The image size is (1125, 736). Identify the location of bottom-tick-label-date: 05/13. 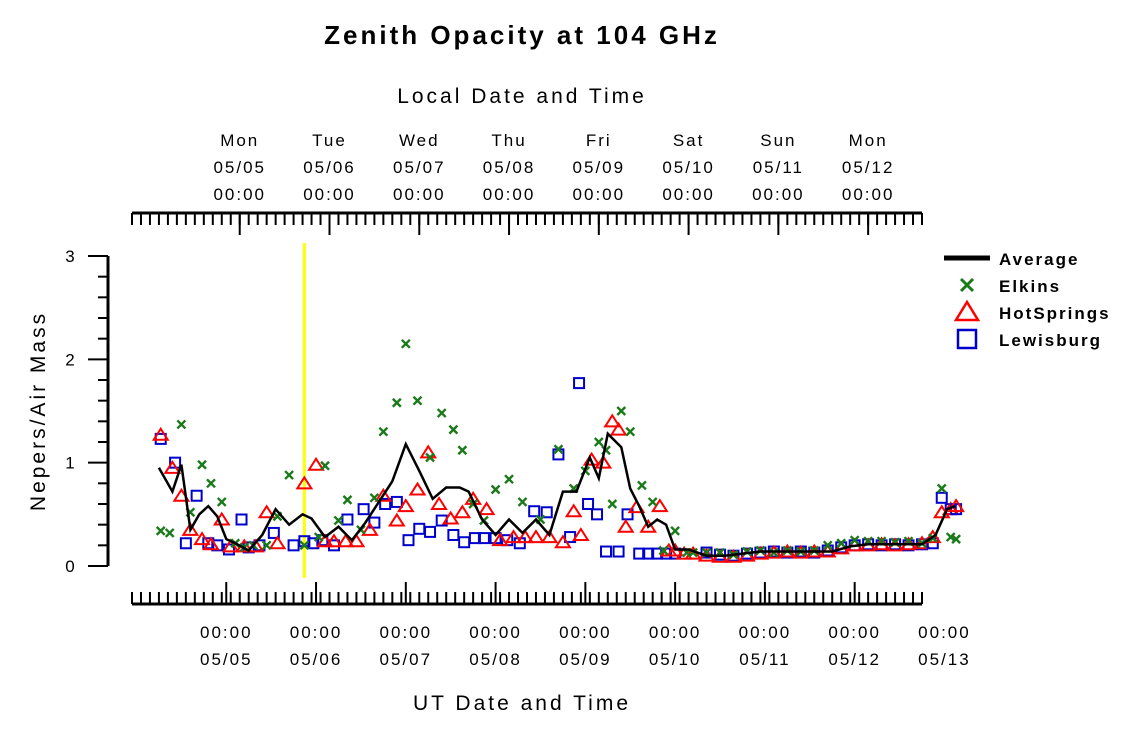
(944, 659).